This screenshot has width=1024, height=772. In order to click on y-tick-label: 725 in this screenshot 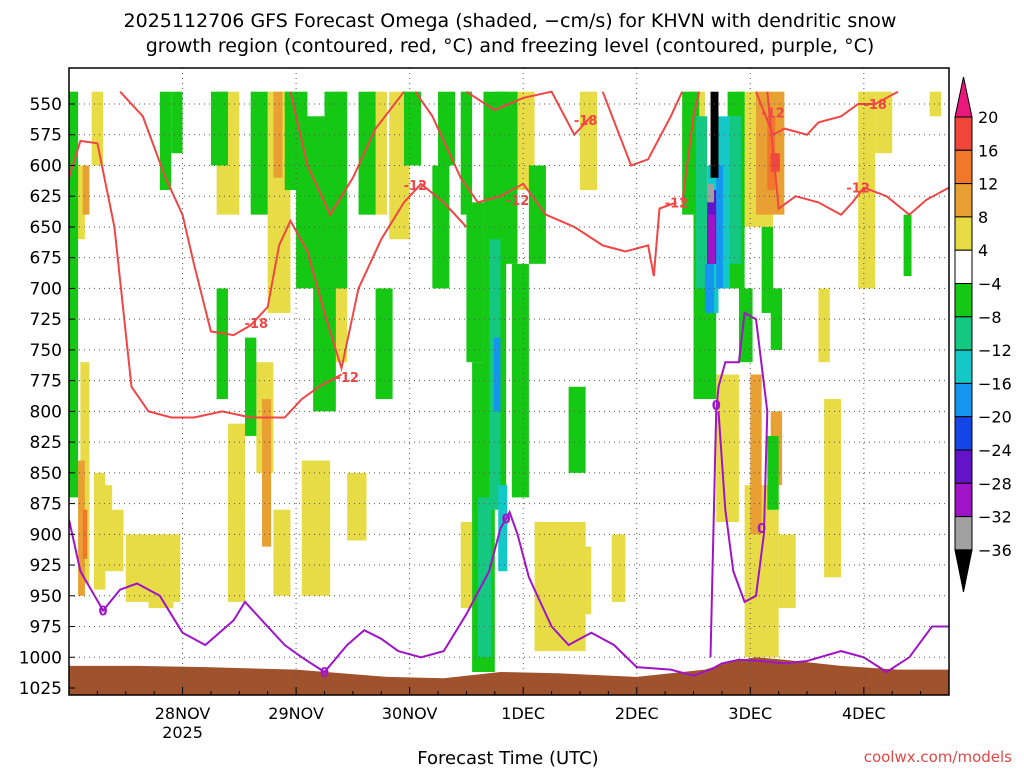, I will do `click(46, 320)`.